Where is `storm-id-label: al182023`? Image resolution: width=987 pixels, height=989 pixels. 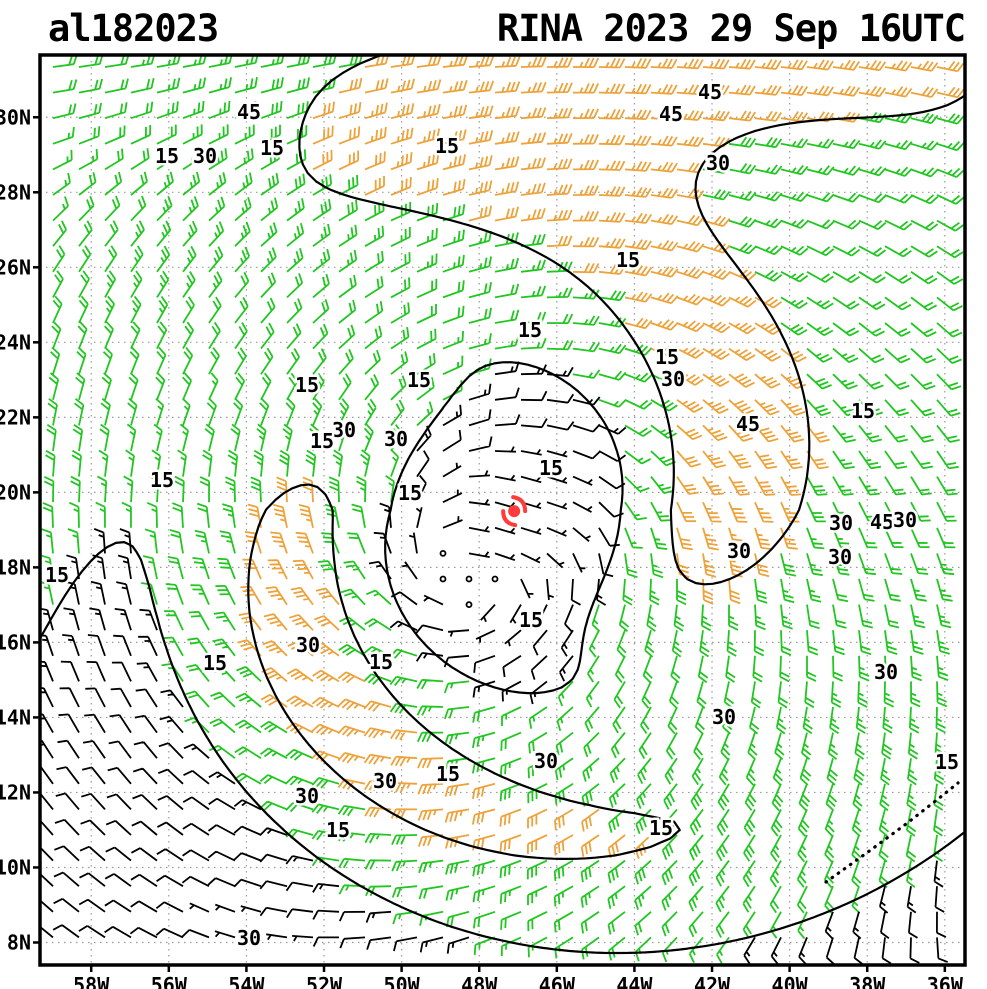
storm-id-label: al182023 is located at coordinates (133, 28).